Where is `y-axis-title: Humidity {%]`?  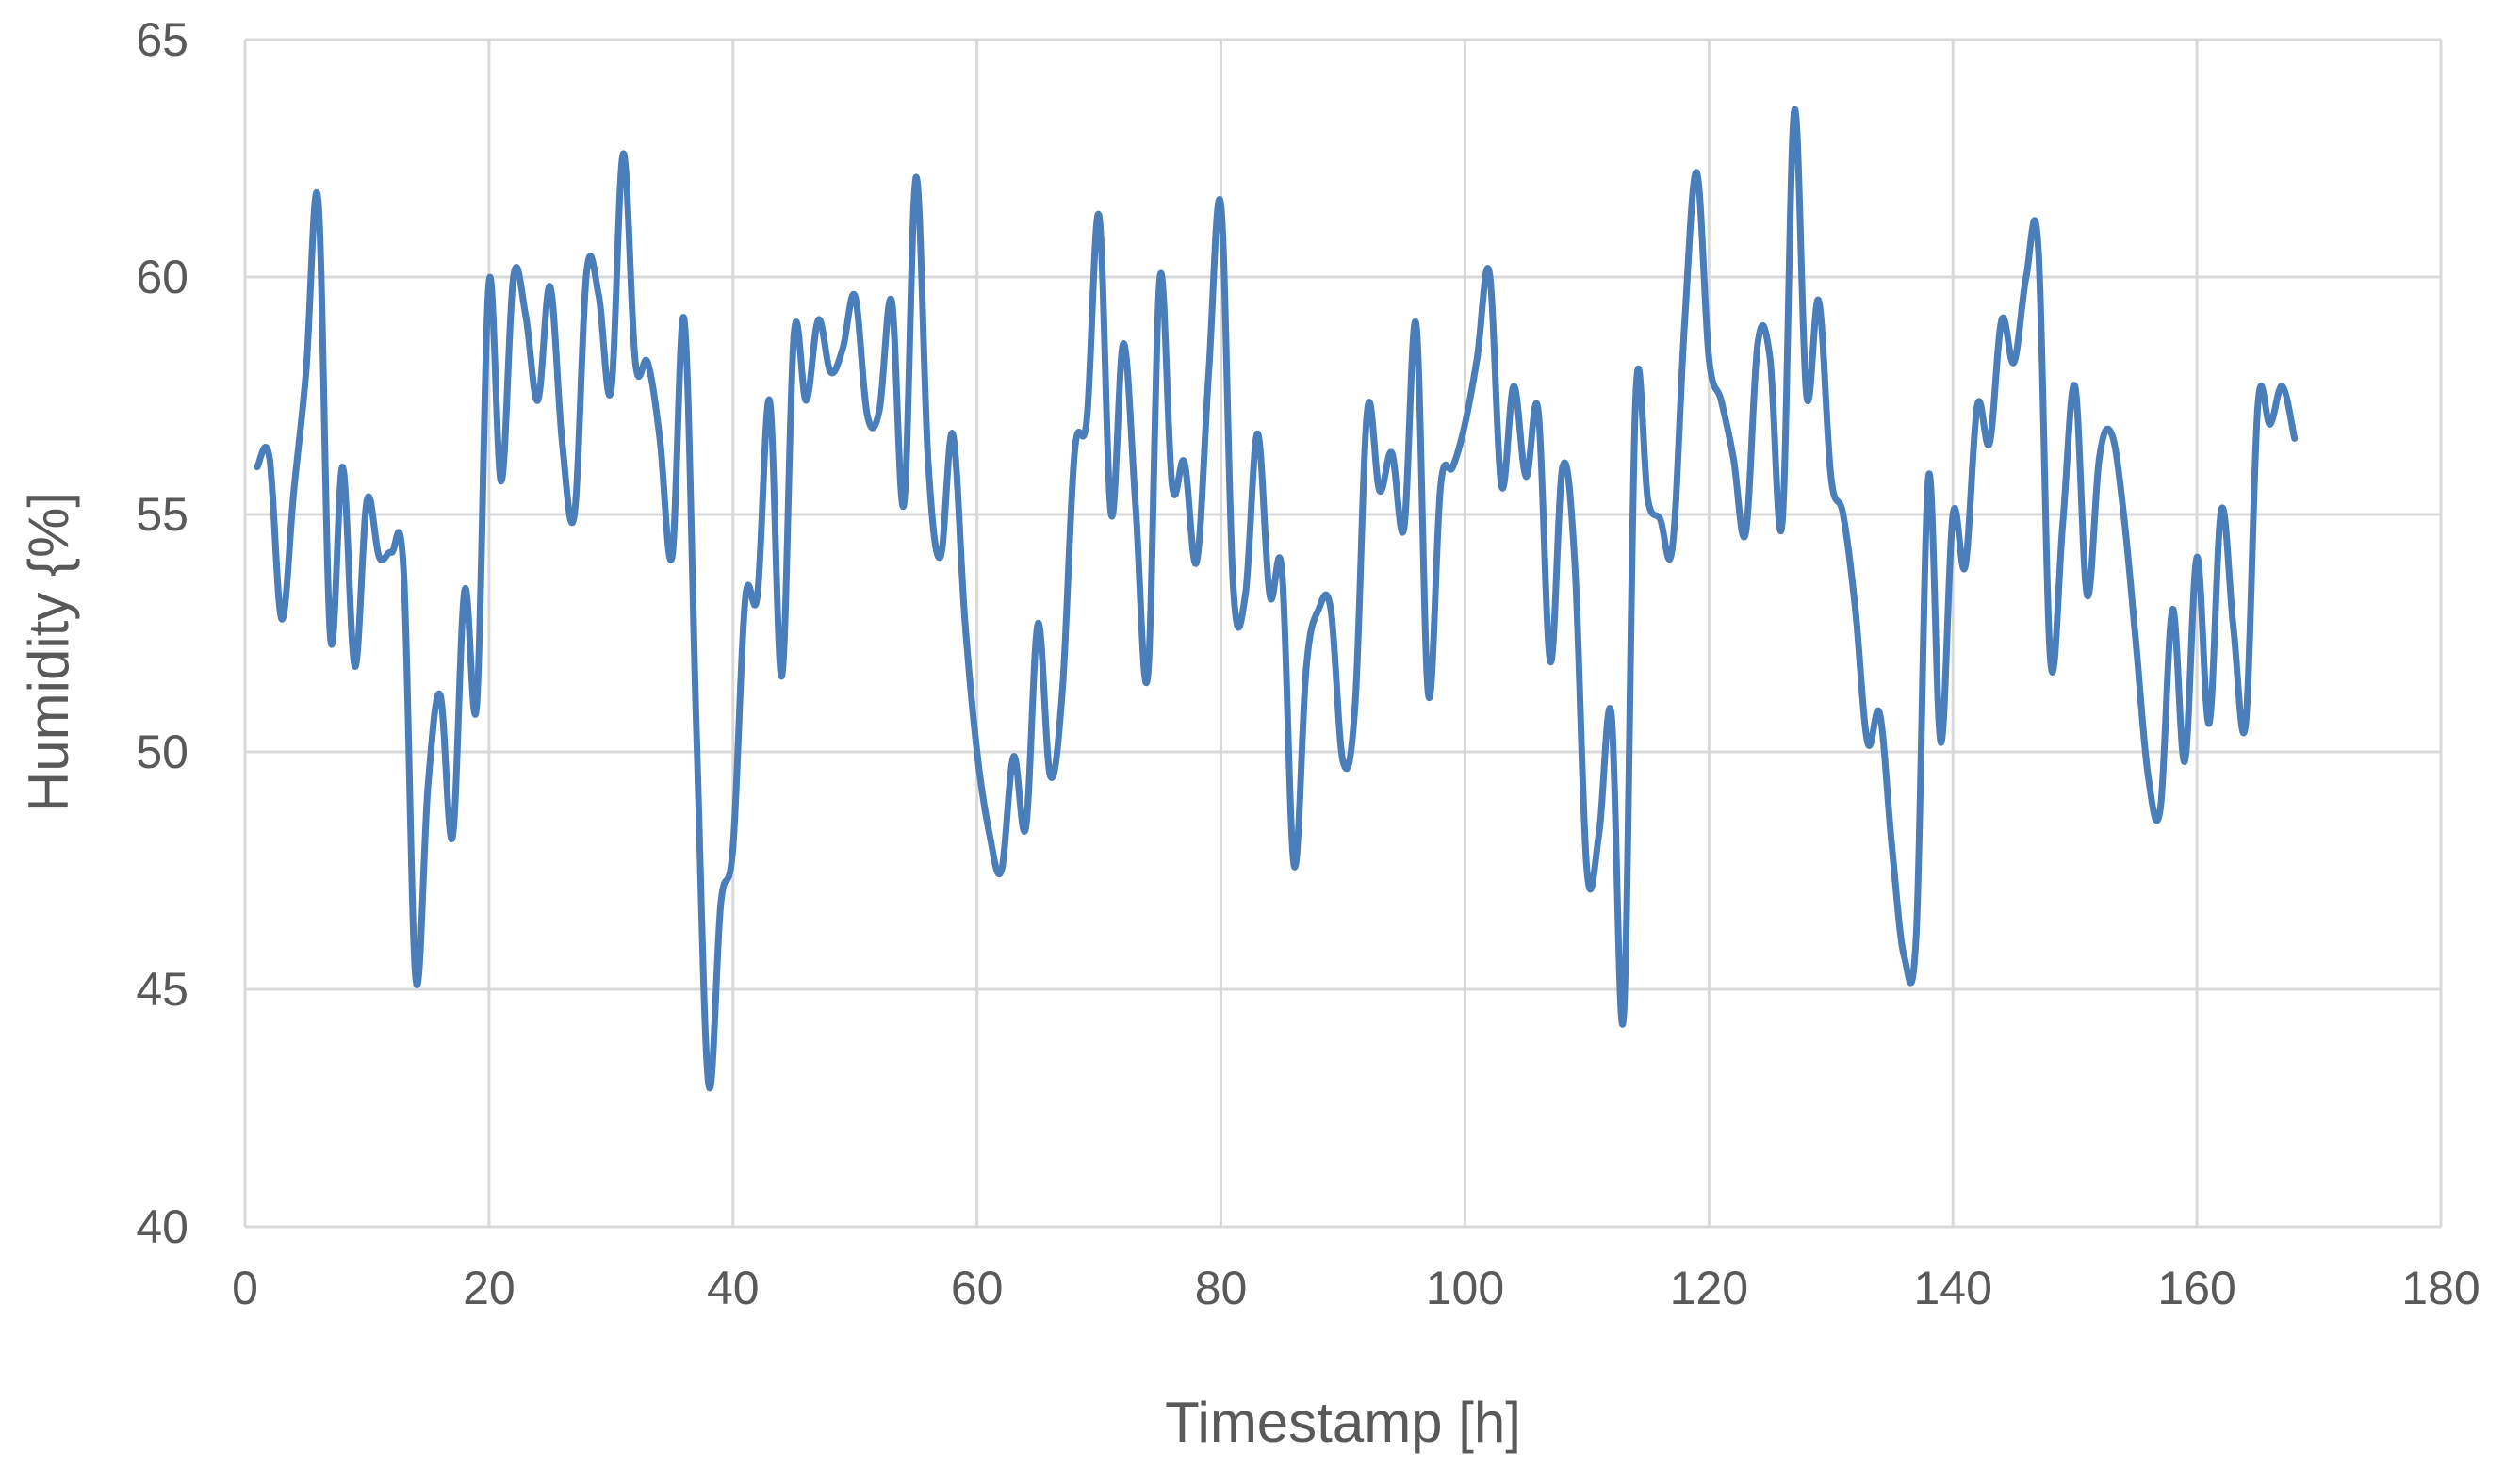
y-axis-title: Humidity {%] is located at coordinates (48, 652).